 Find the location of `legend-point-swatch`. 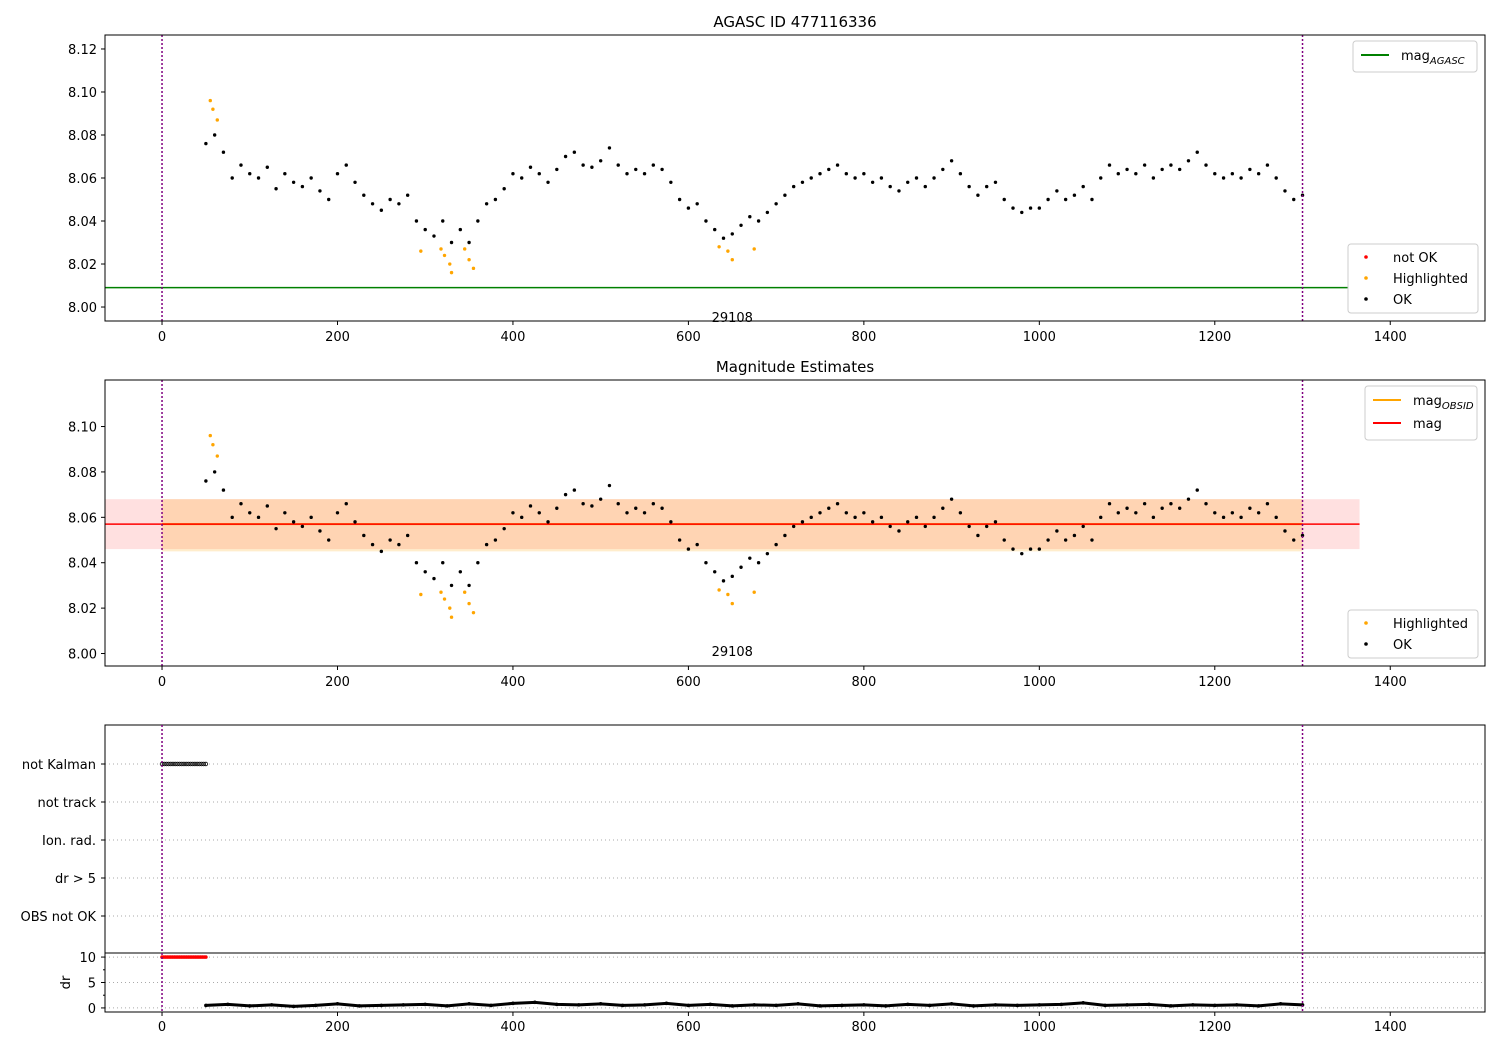

legend-point-swatch is located at coordinates (1366, 299).